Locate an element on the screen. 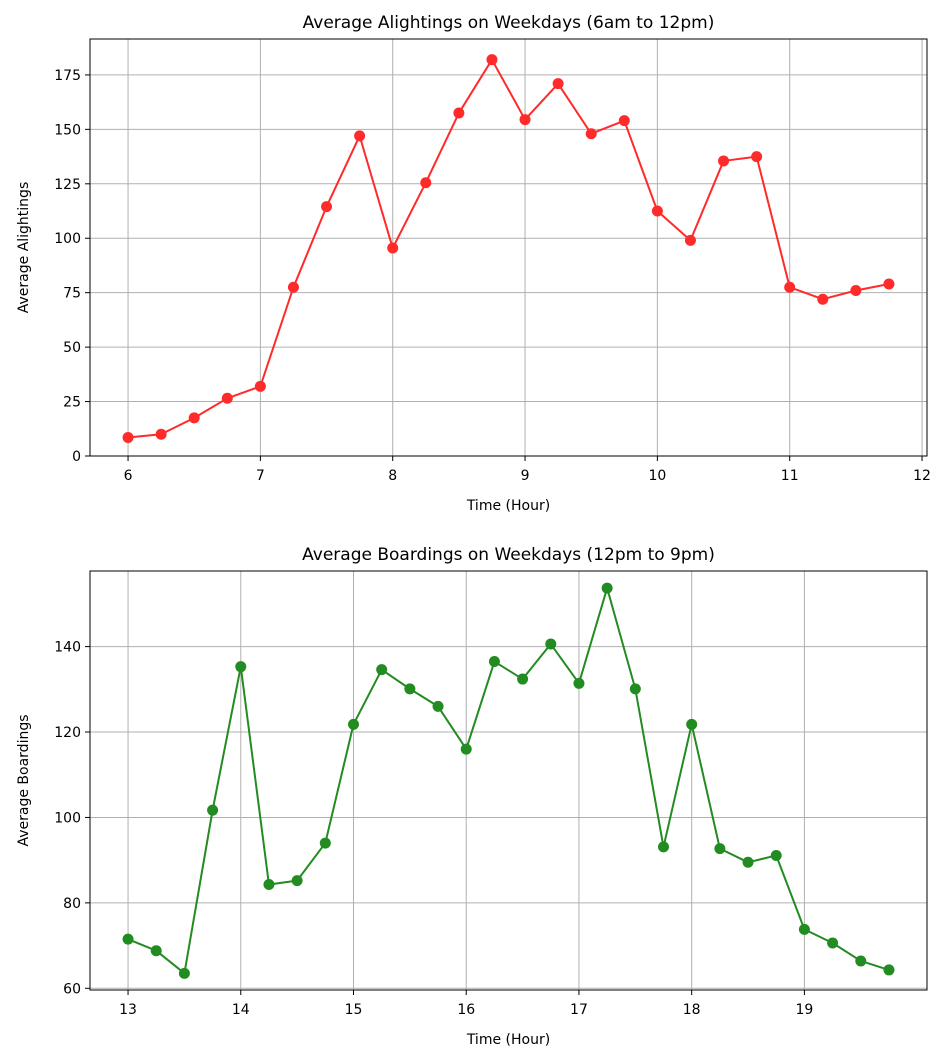 The image size is (940, 1051). y-axis-label: Average Alightings is located at coordinates (24, 248).